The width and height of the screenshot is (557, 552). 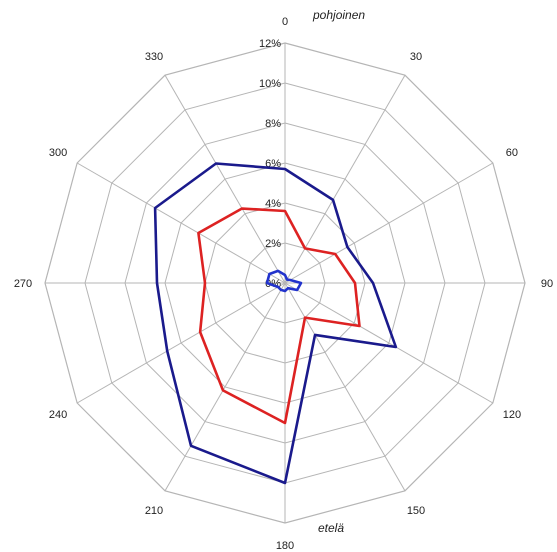 What do you see at coordinates (512, 415) in the screenshot?
I see `angle-label: 120` at bounding box center [512, 415].